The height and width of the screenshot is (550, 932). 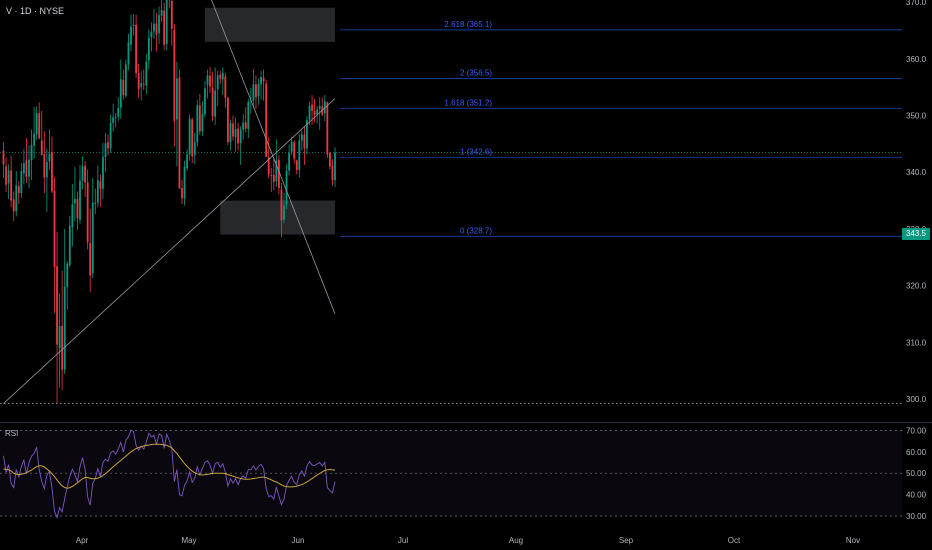 What do you see at coordinates (734, 540) in the screenshot?
I see `x-tick-label: Oct` at bounding box center [734, 540].